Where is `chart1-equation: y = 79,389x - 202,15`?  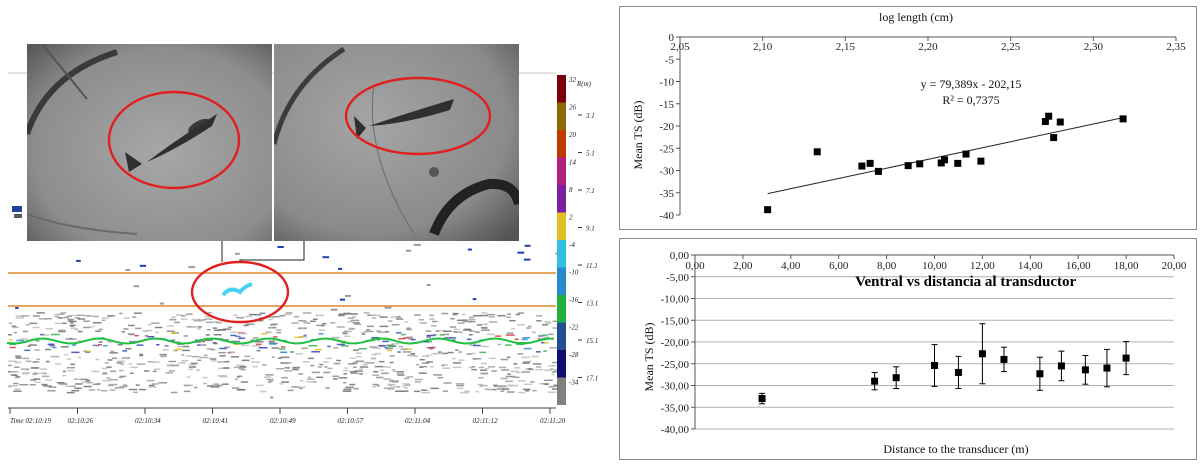 chart1-equation: y = 79,389x - 202,15 is located at coordinates (971, 84).